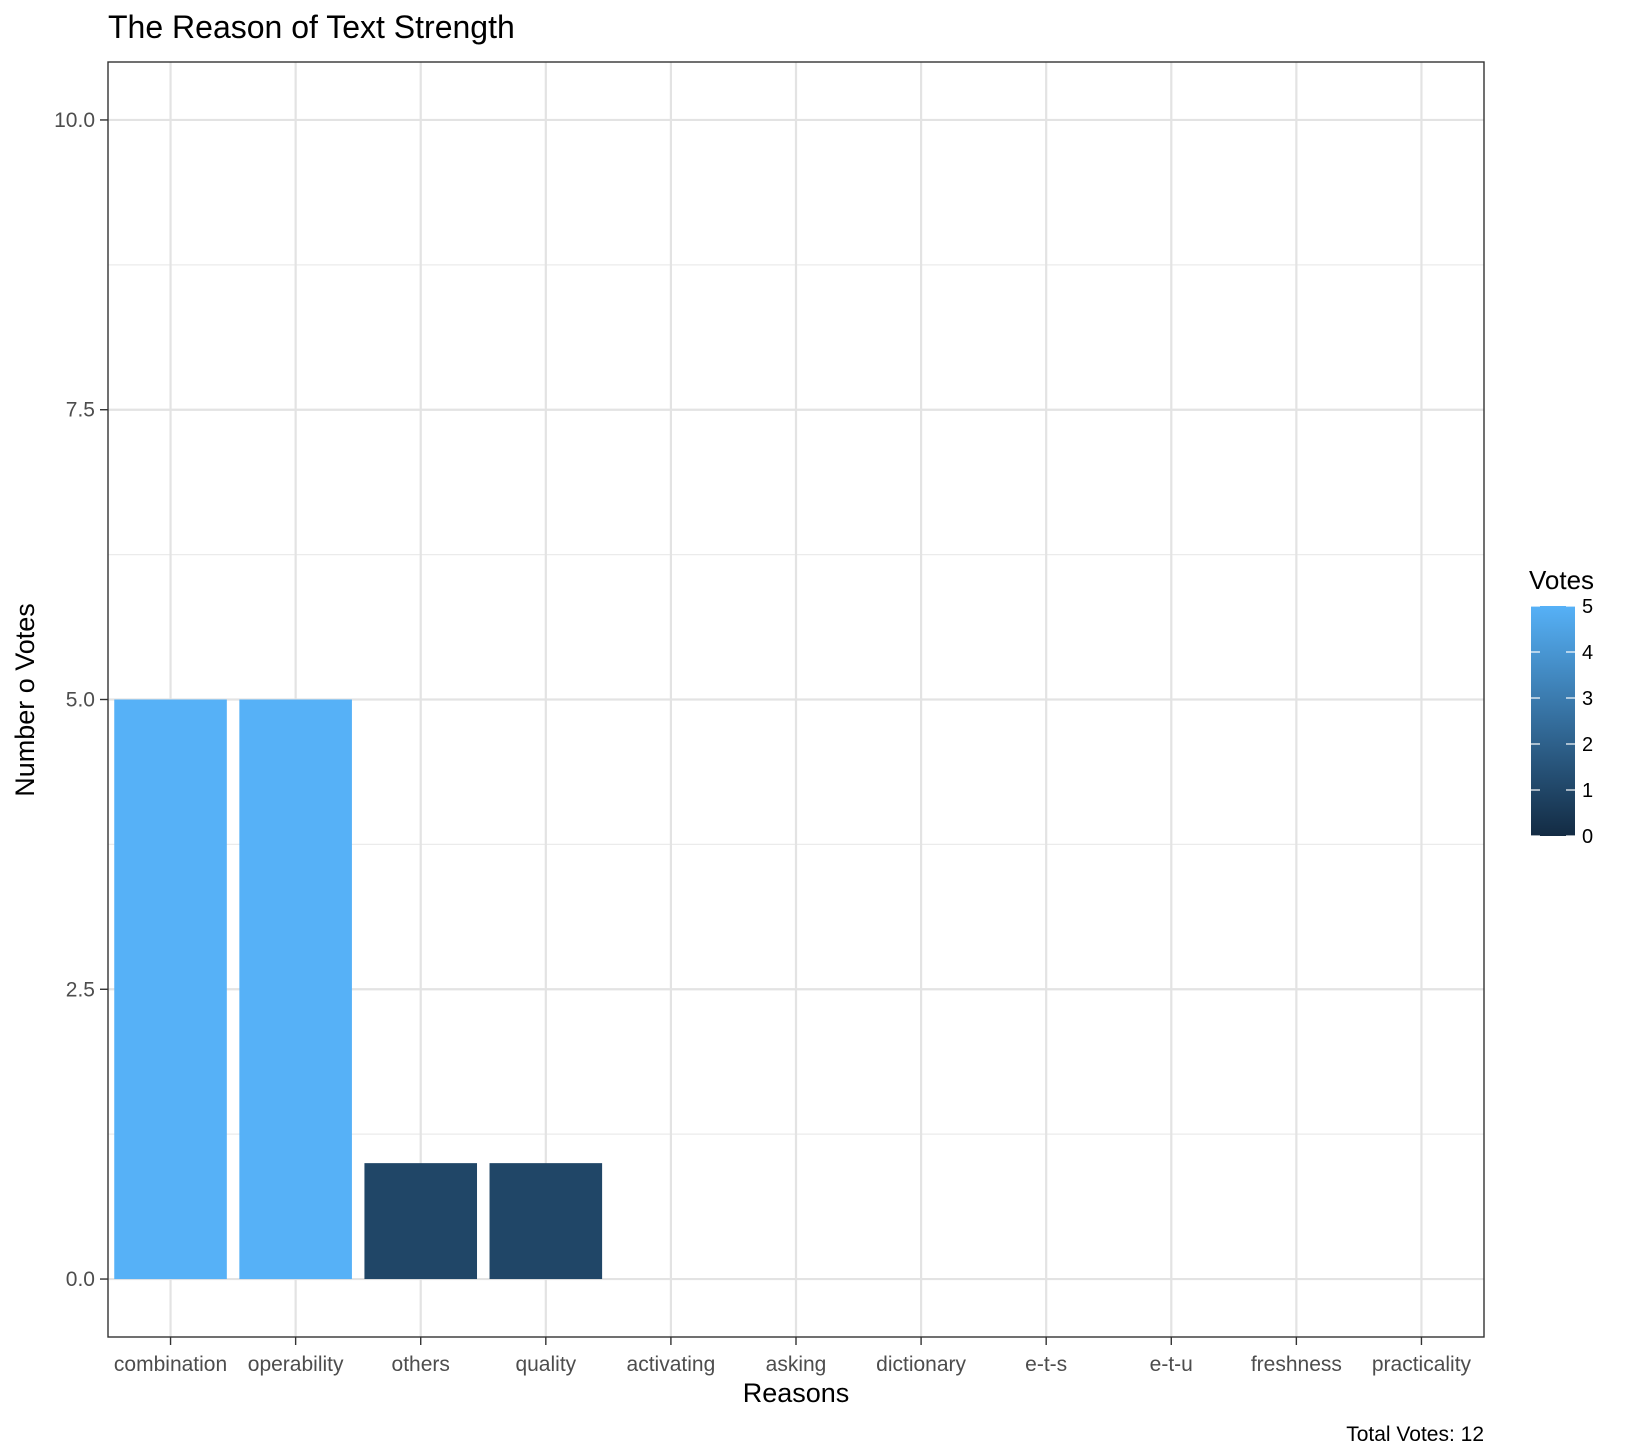 The image size is (1630, 1456). What do you see at coordinates (74, 120) in the screenshot?
I see `y-tick-label: 10.0` at bounding box center [74, 120].